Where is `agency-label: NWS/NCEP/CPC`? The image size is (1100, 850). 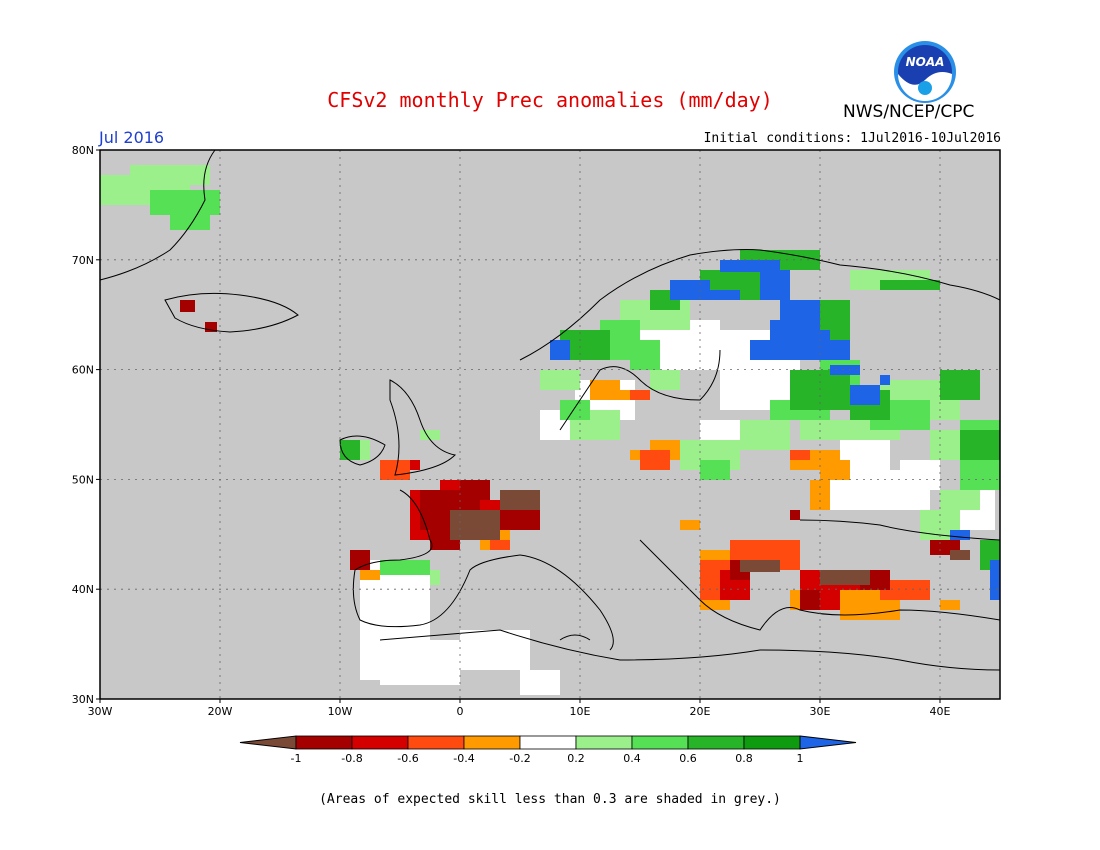 agency-label: NWS/NCEP/CPC is located at coordinates (909, 112).